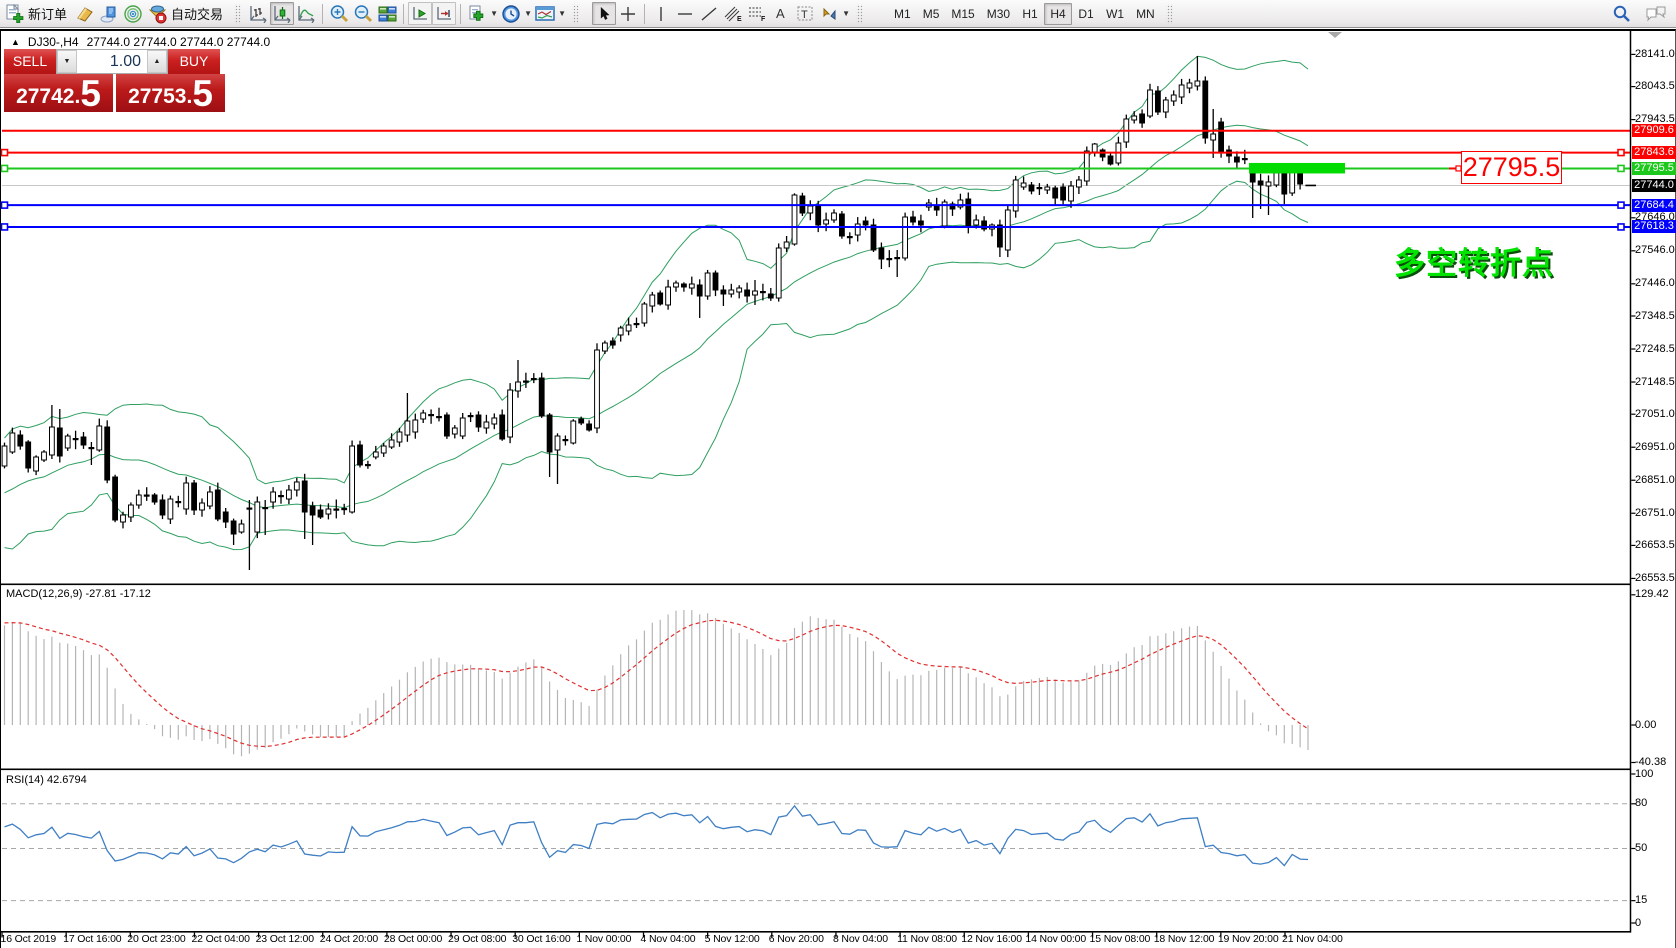 This screenshot has height=948, width=1676. Describe the element at coordinates (805, 13) in the screenshot. I see `text-label-tool-button: T` at that location.